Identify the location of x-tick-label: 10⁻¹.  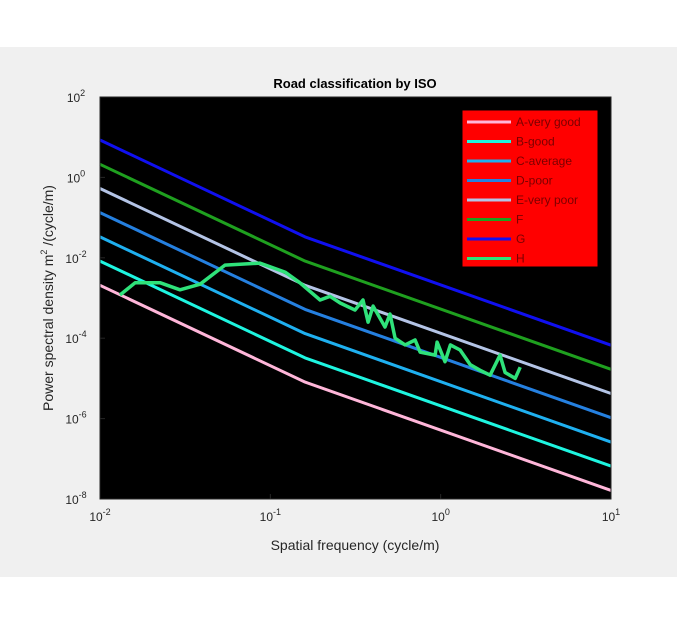
(270, 515).